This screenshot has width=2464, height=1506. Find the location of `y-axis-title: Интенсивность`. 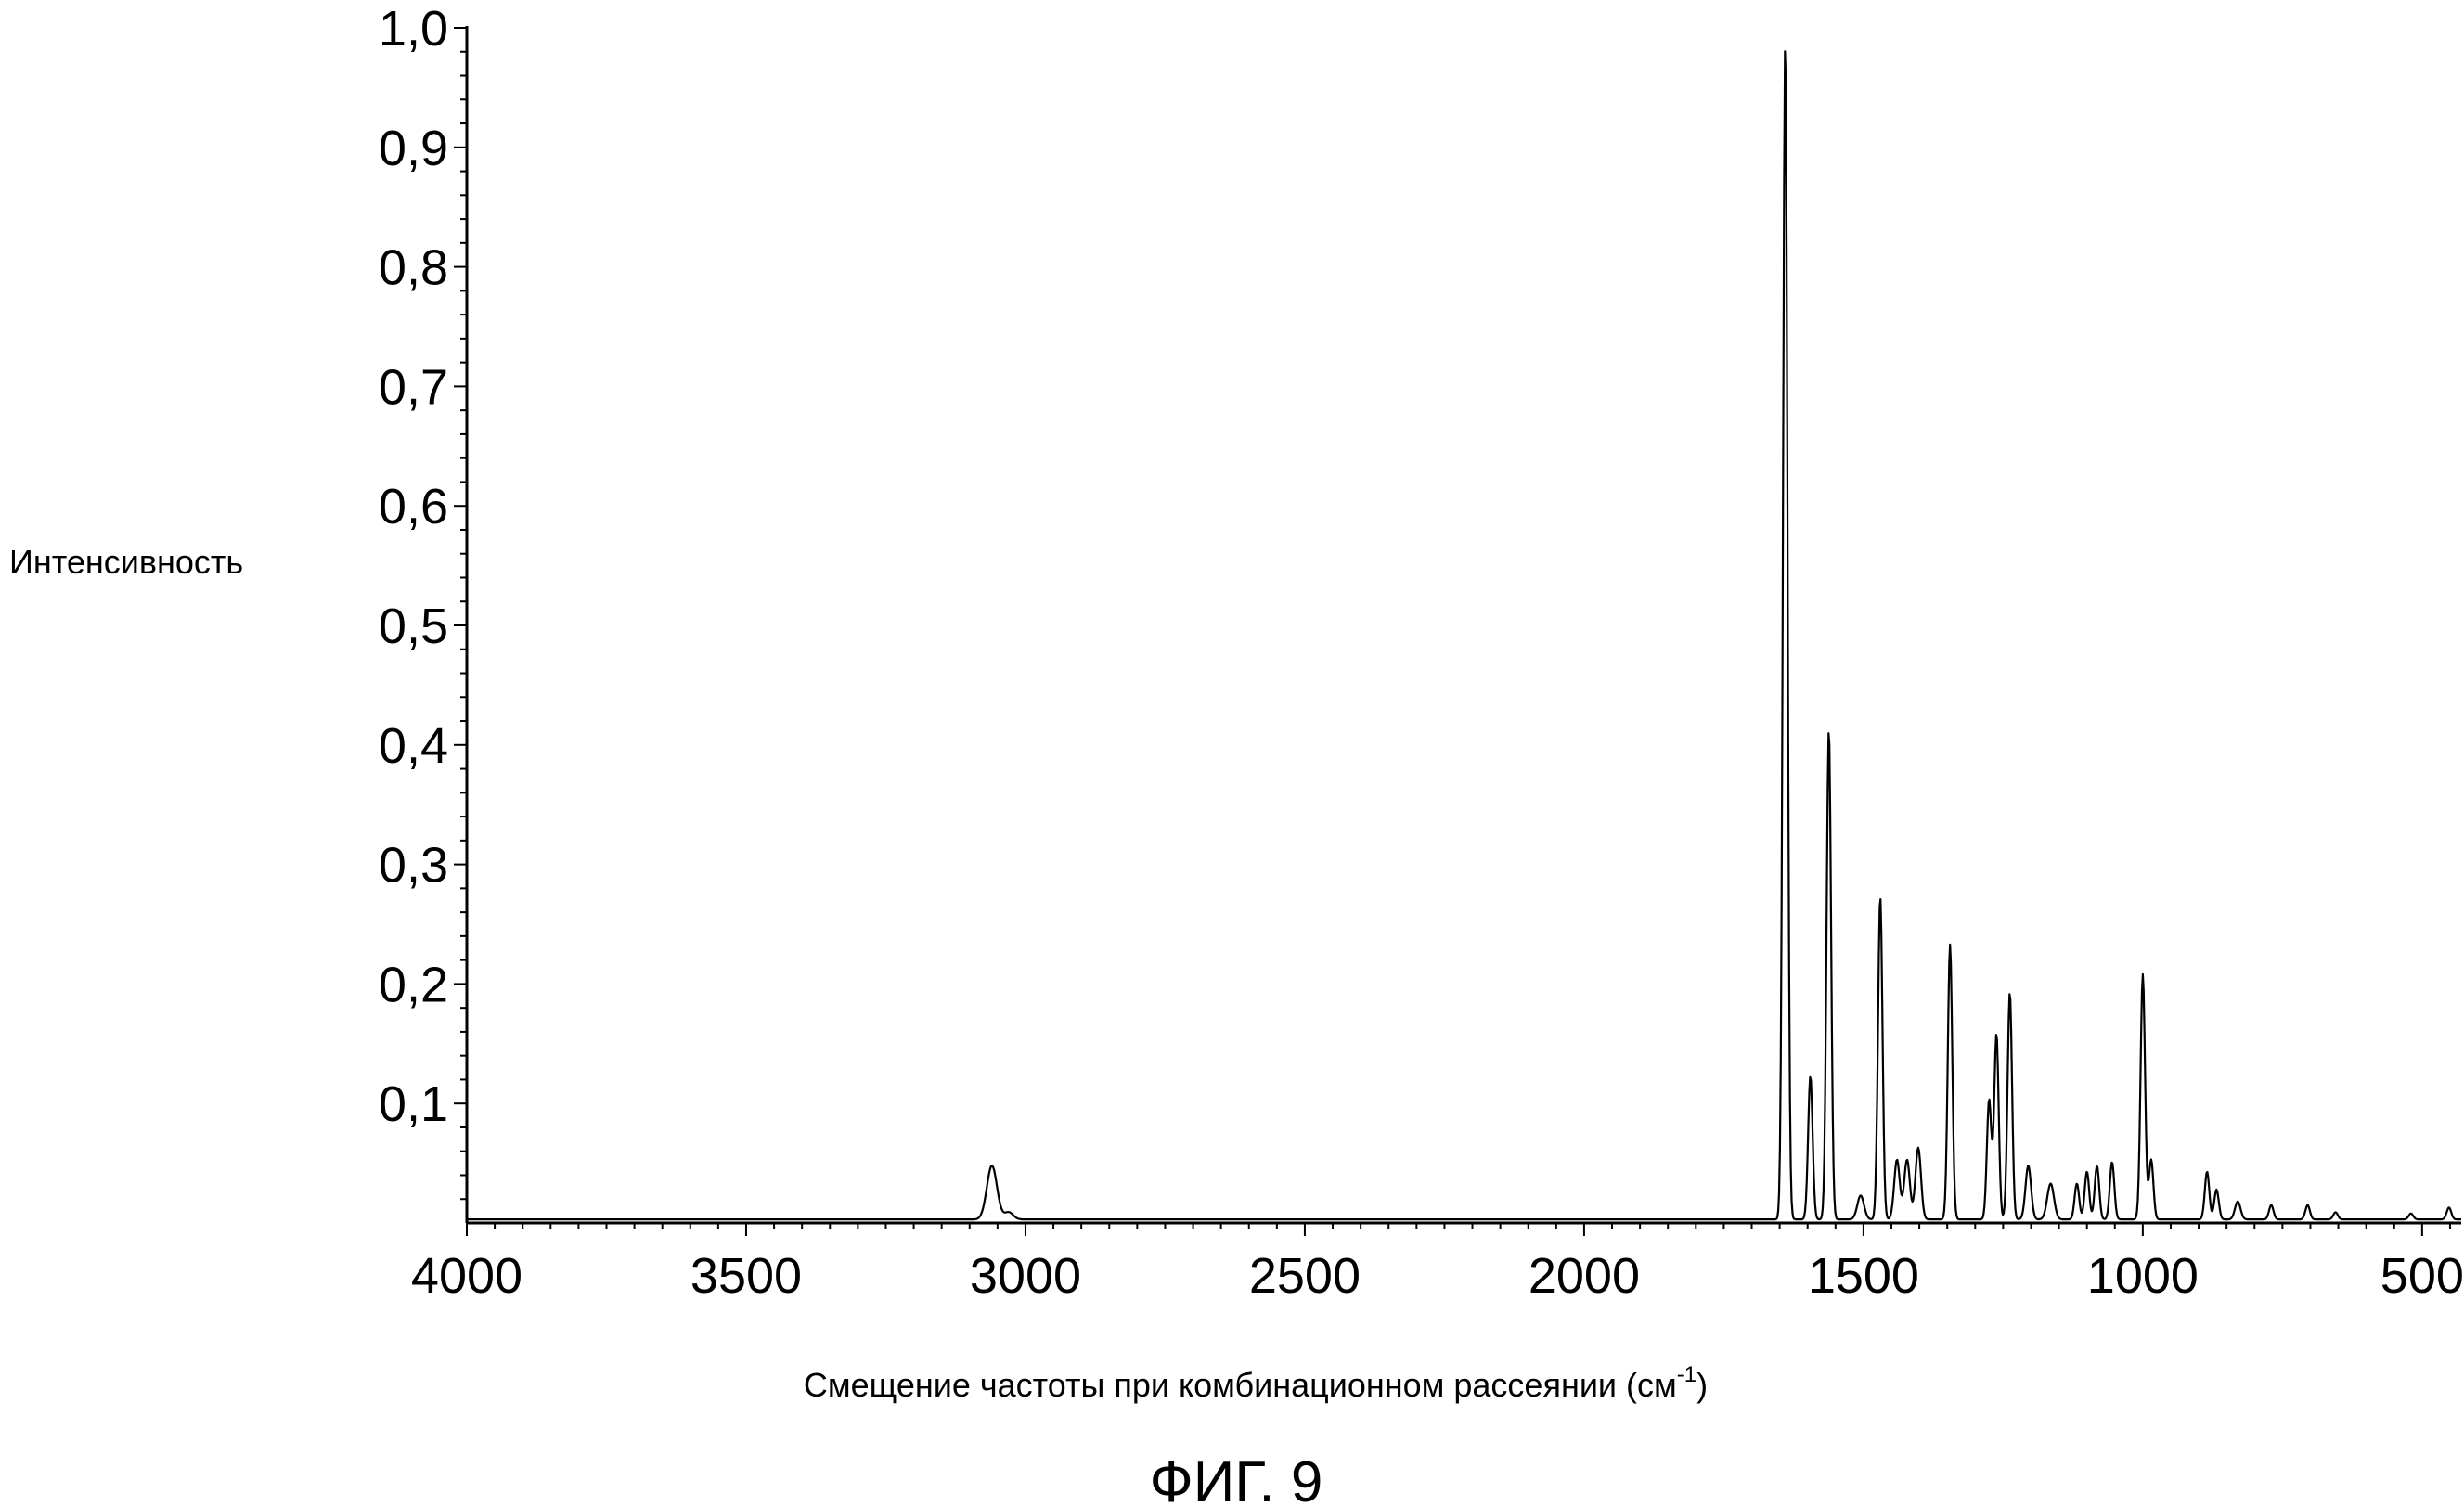

y-axis-title: Интенсивность is located at coordinates (126, 562).